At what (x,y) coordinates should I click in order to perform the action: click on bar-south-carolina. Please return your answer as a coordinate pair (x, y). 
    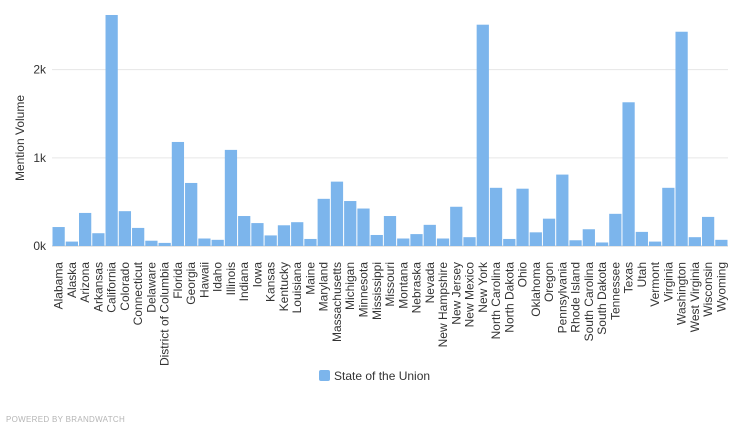
    Looking at the image, I should click on (588, 237).